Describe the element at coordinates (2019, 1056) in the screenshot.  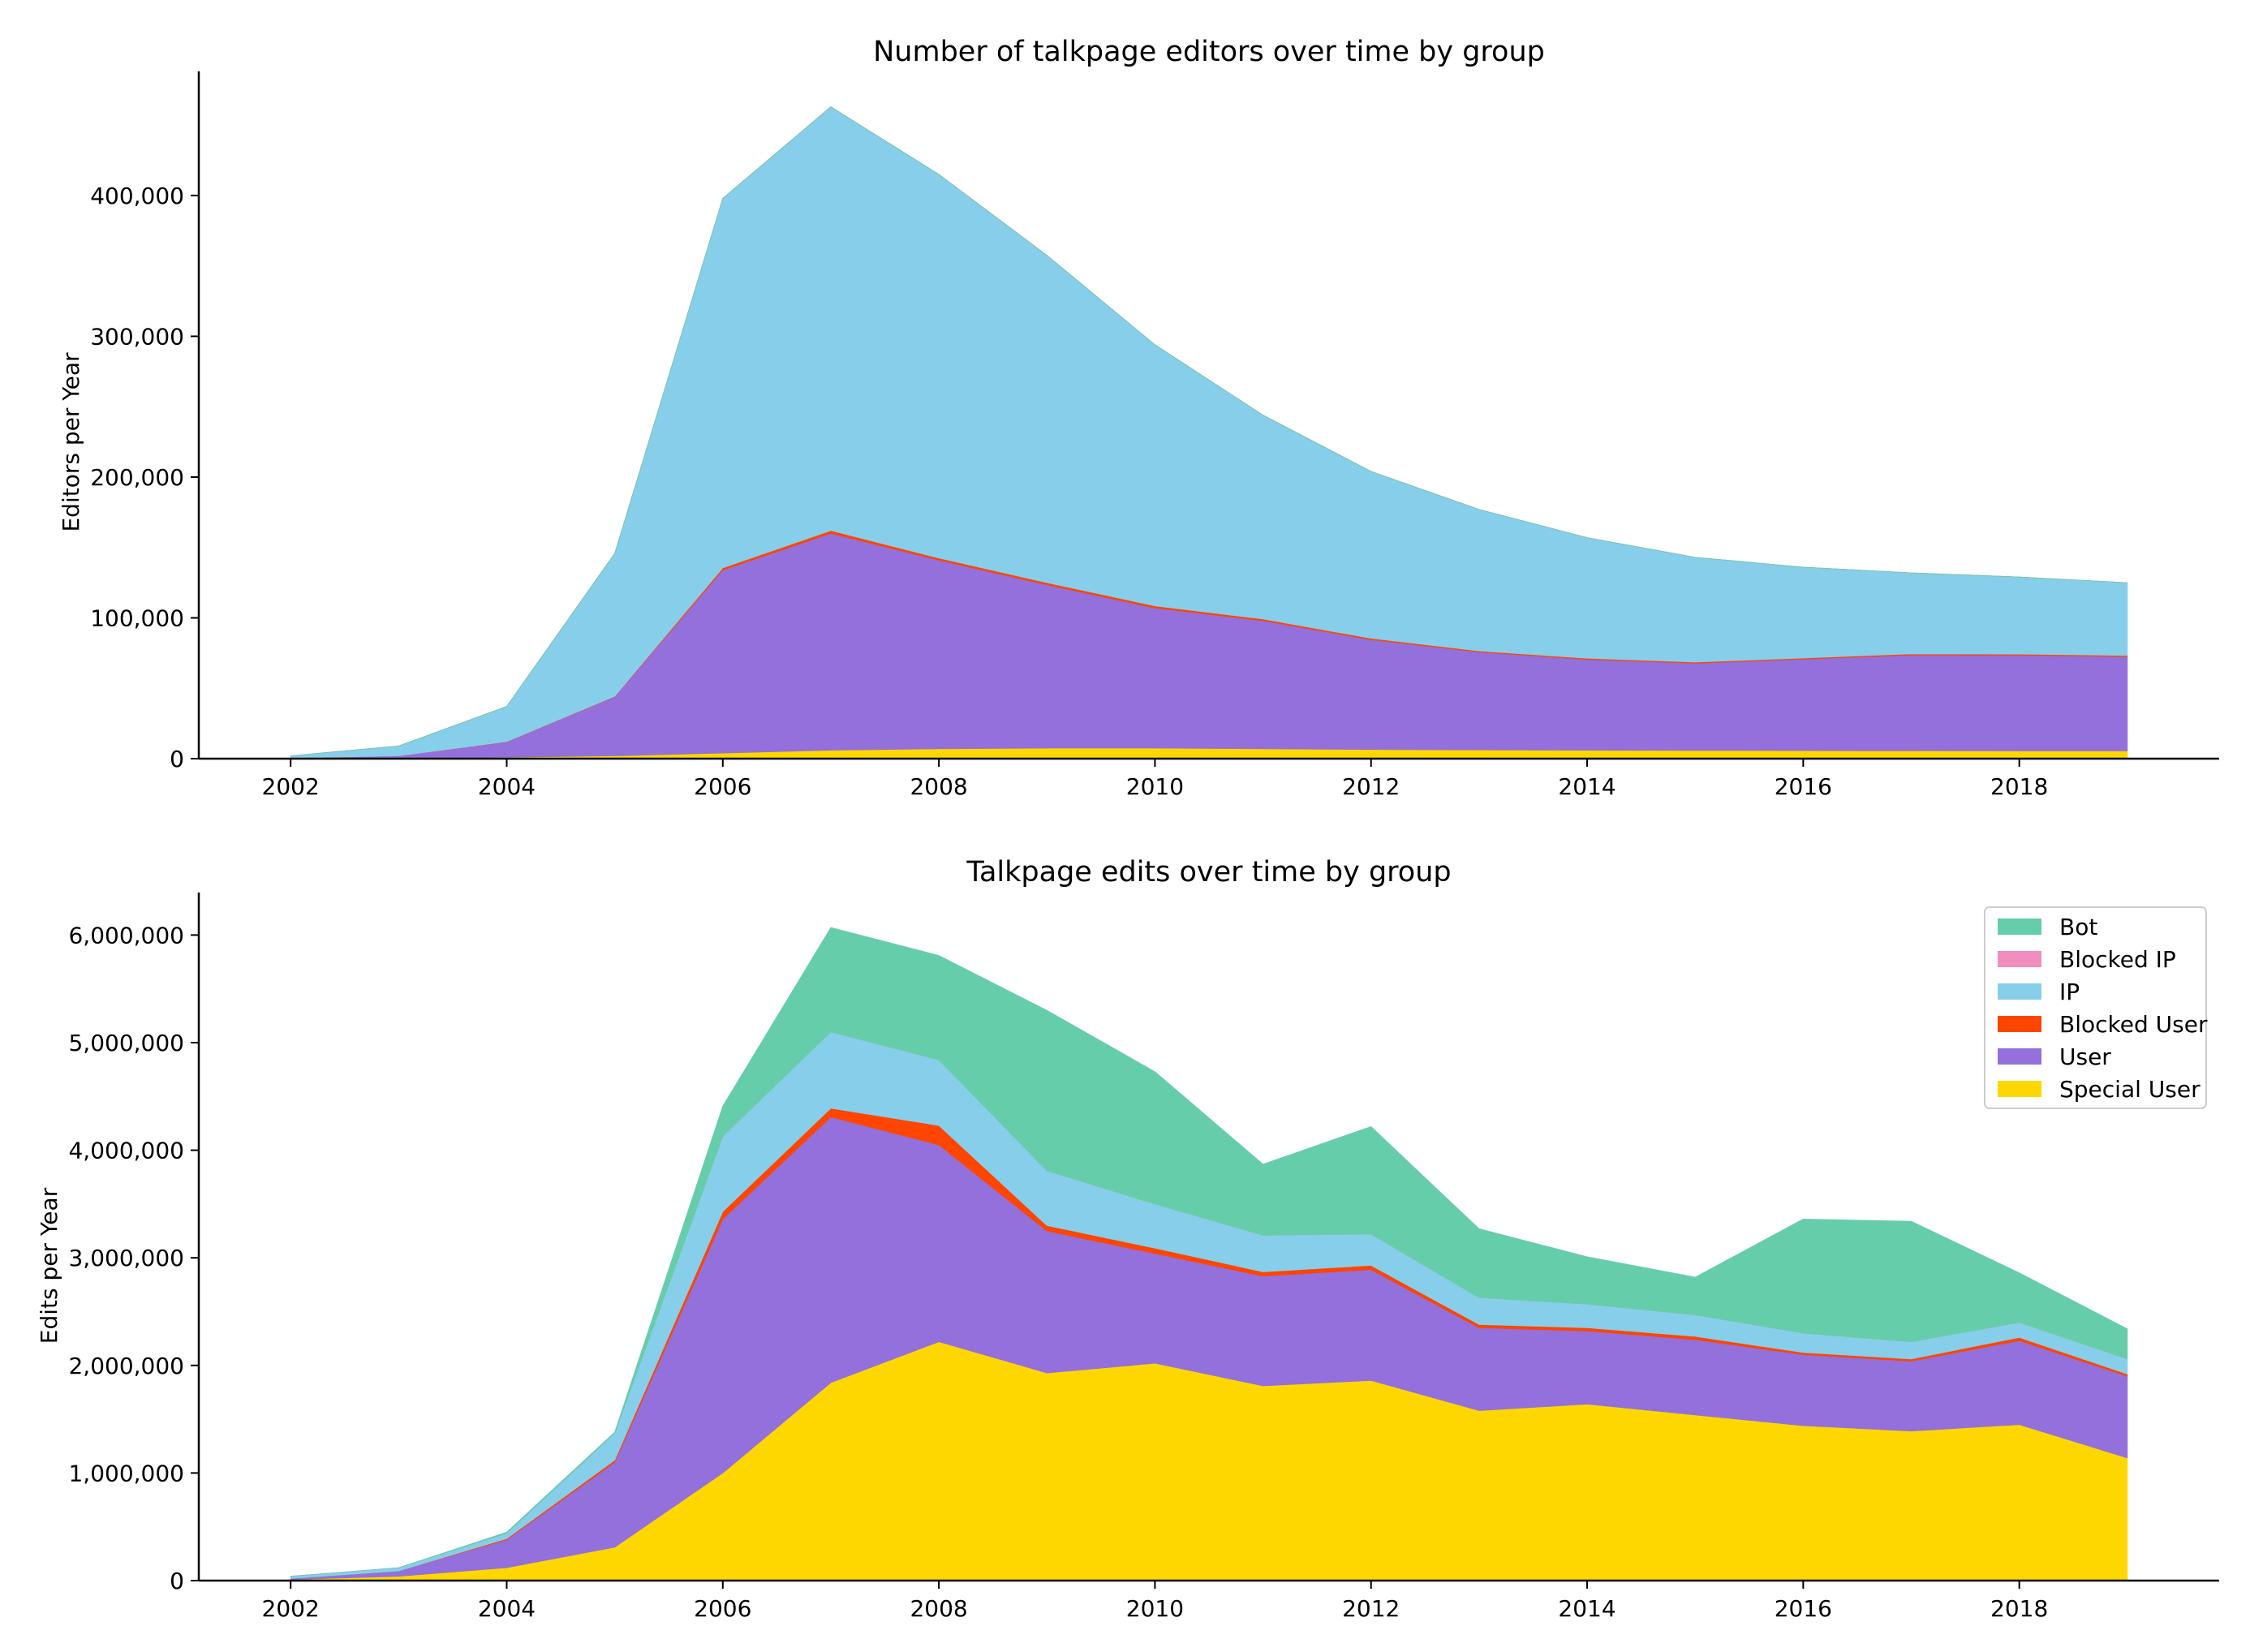
I see `legend-swatch-user` at that location.